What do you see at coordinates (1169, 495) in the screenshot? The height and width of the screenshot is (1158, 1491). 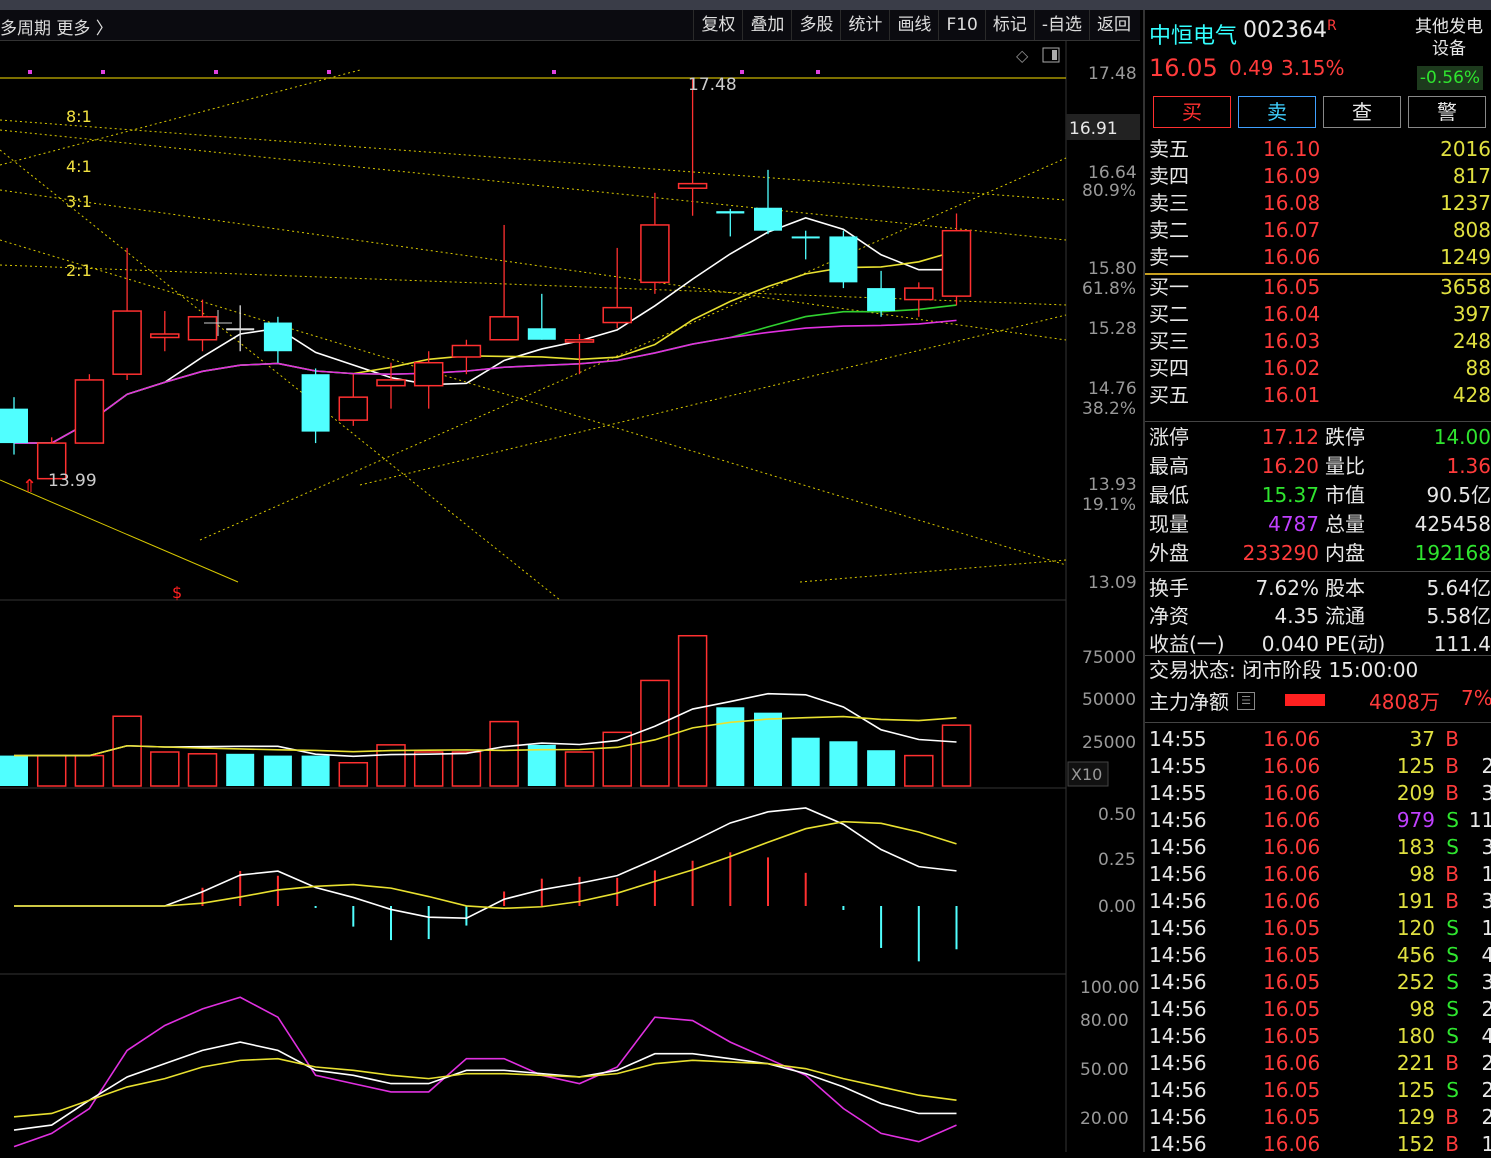 I see `stat-label: 最低` at bounding box center [1169, 495].